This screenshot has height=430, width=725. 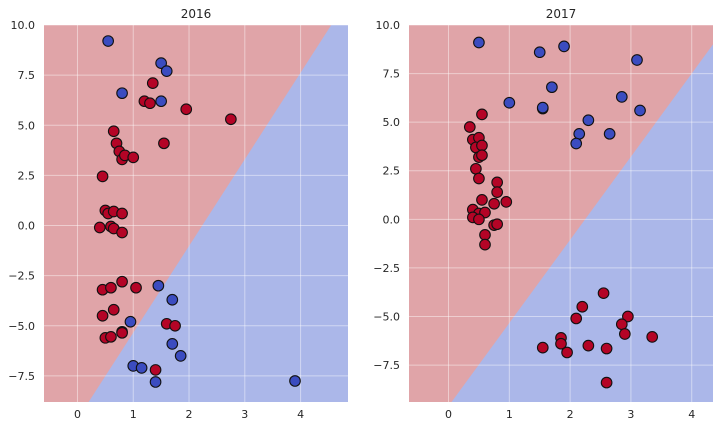 What do you see at coordinates (196, 14) in the screenshot?
I see `panel-title: 2016` at bounding box center [196, 14].